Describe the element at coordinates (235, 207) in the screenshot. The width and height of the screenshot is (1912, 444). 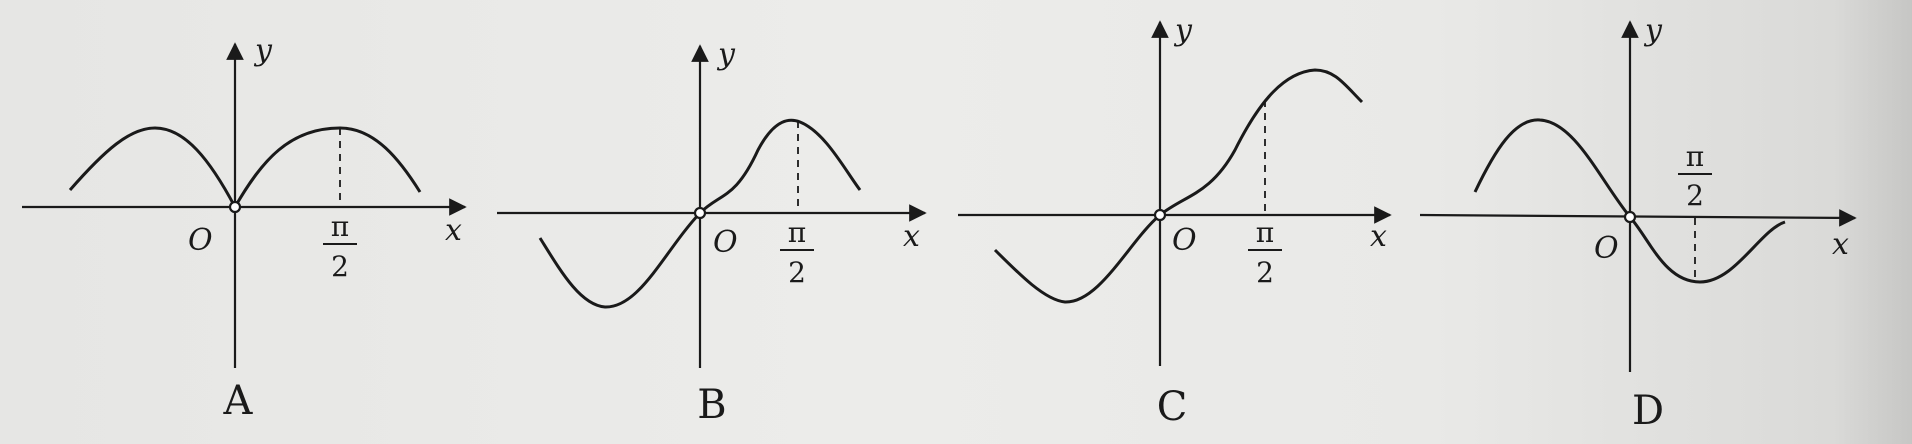
I see `panel-a-origin-point` at that location.